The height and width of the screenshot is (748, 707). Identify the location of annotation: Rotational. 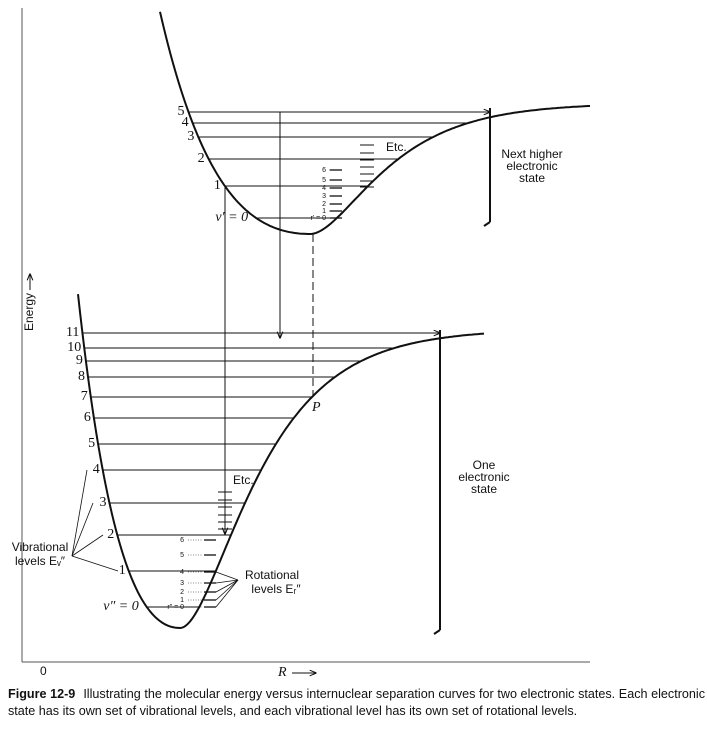
(272, 575).